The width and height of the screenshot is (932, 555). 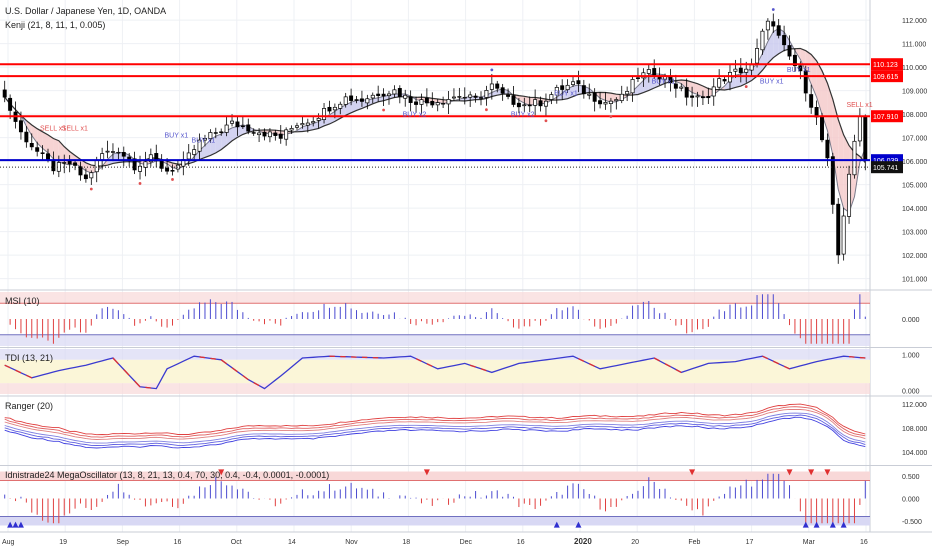 What do you see at coordinates (435, 319) in the screenshot?
I see `msi-panel` at bounding box center [435, 319].